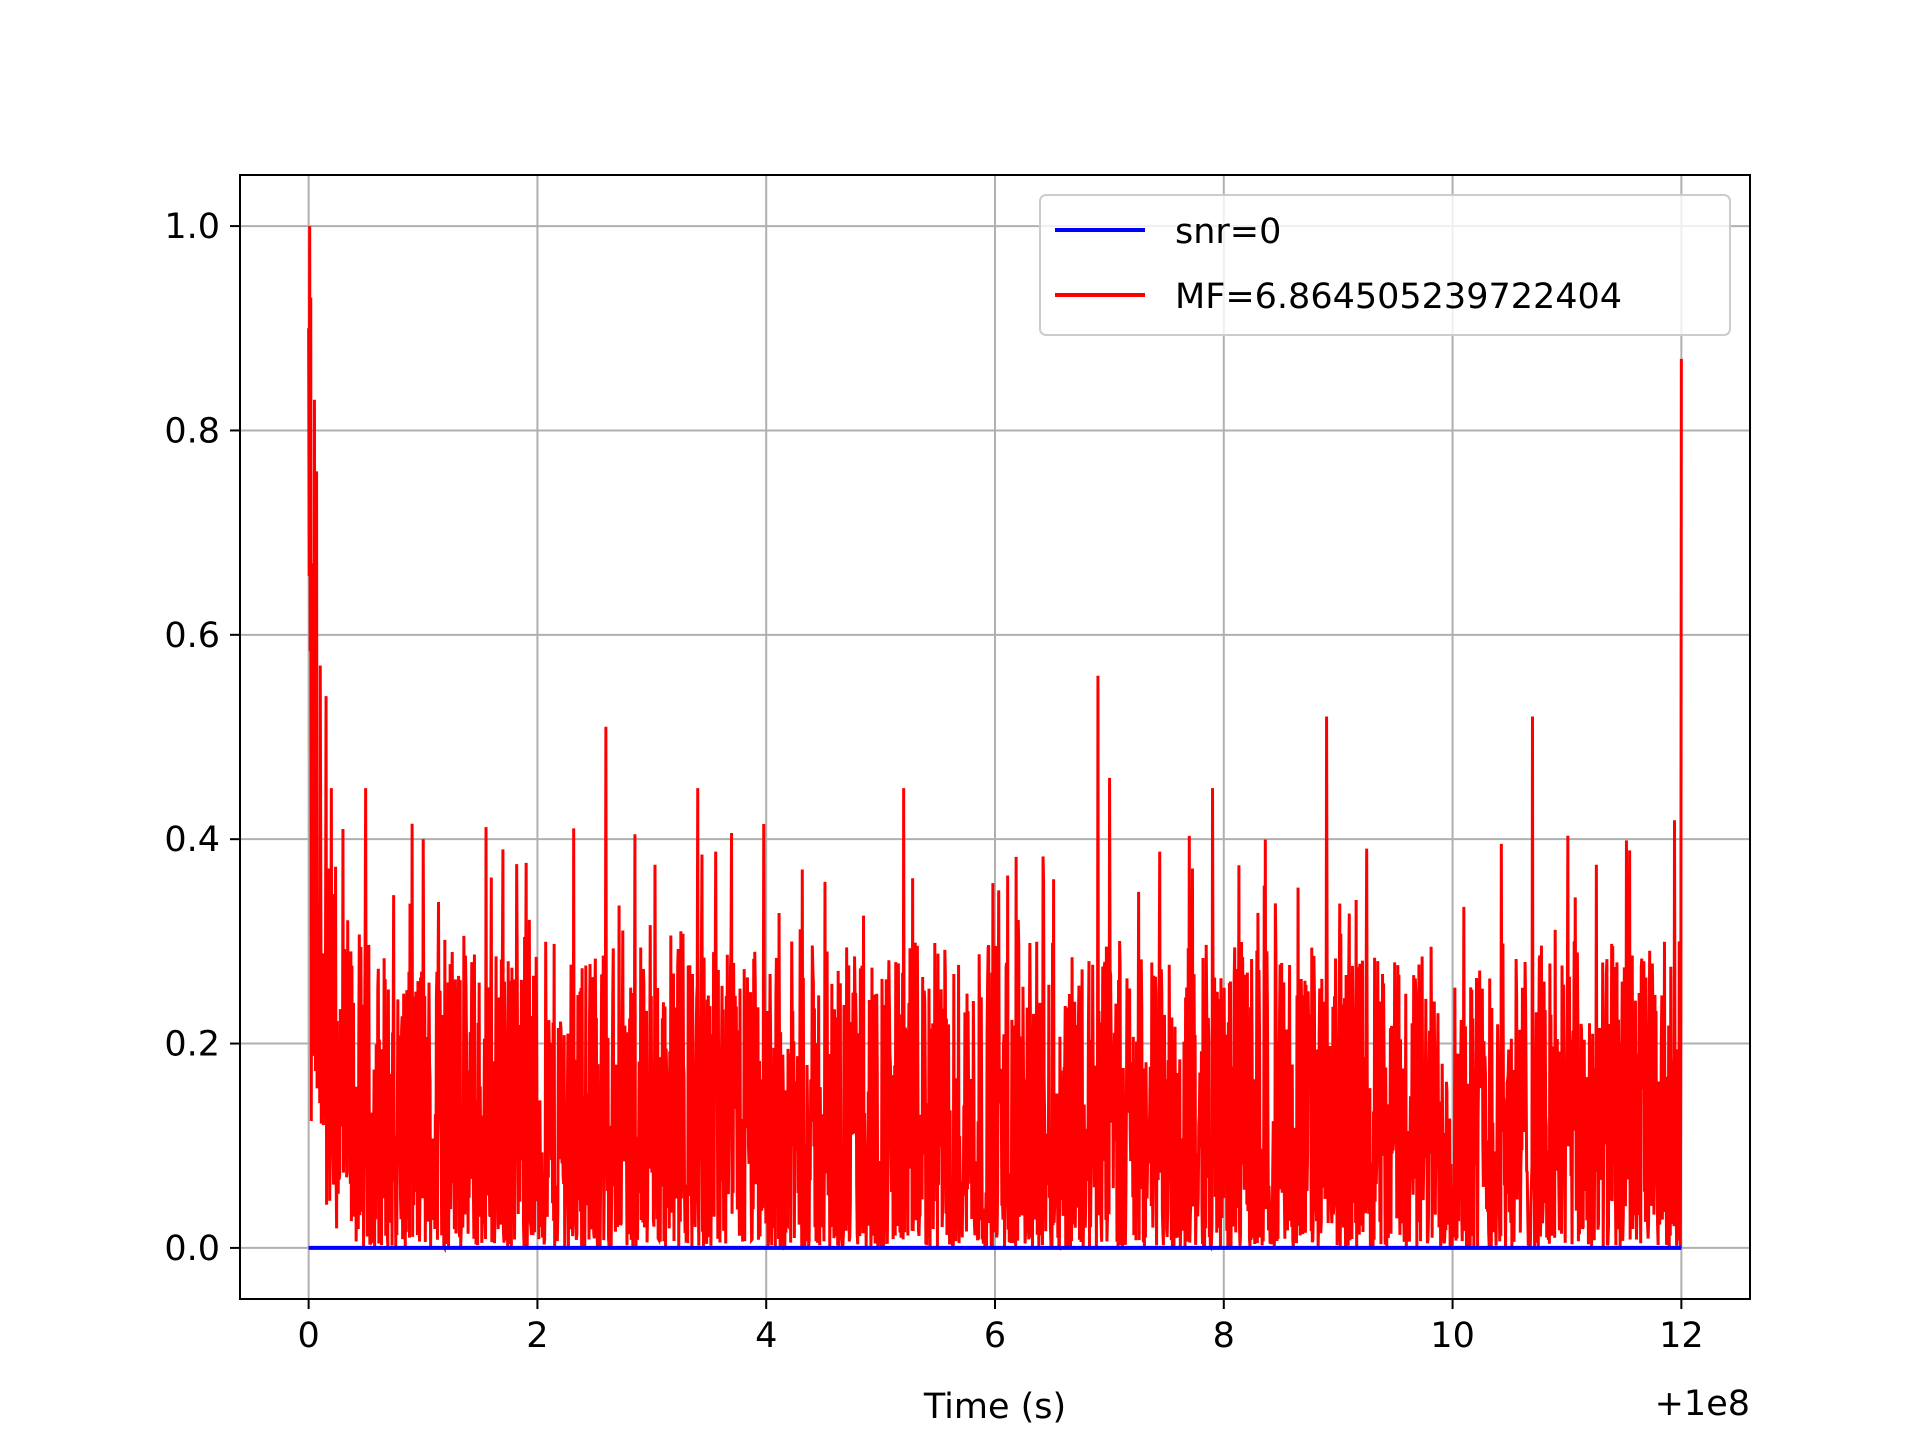 This screenshot has height=1440, width=1920. Describe the element at coordinates (192, 636) in the screenshot. I see `y-tick-label: 0.6` at that location.